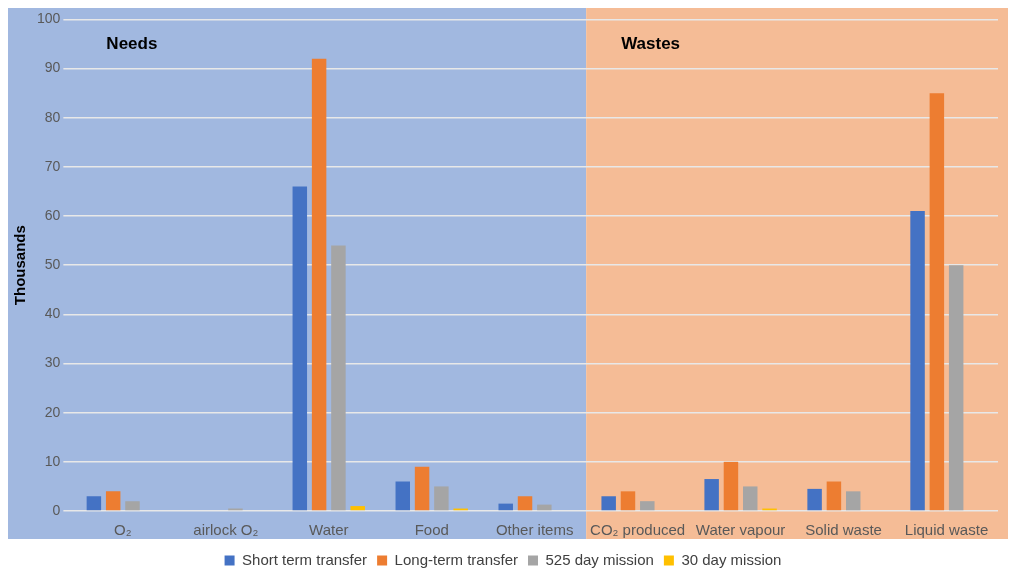 Image resolution: width=1009 pixels, height=579 pixels. I want to click on band-label: Needs, so click(132, 43).